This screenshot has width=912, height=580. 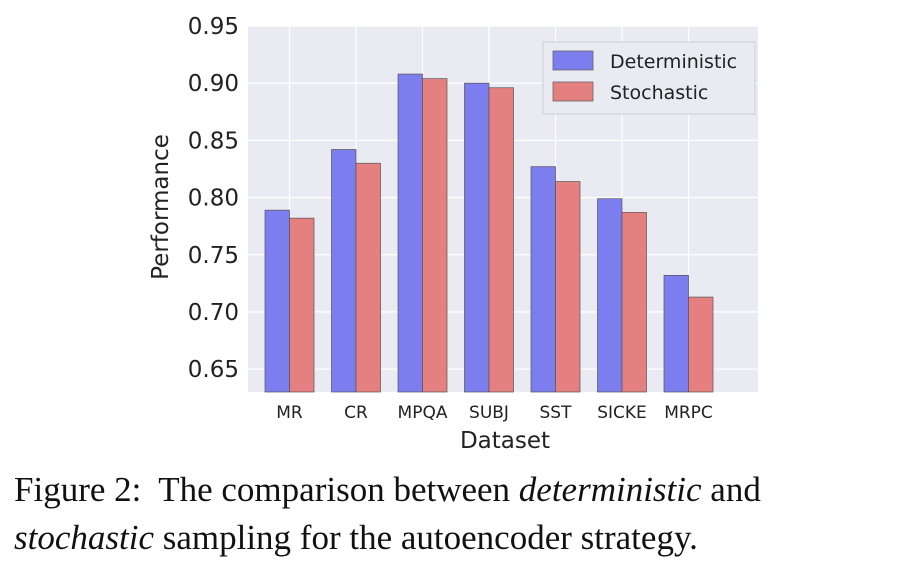 What do you see at coordinates (356, 413) in the screenshot?
I see `x-tick-label: CR` at bounding box center [356, 413].